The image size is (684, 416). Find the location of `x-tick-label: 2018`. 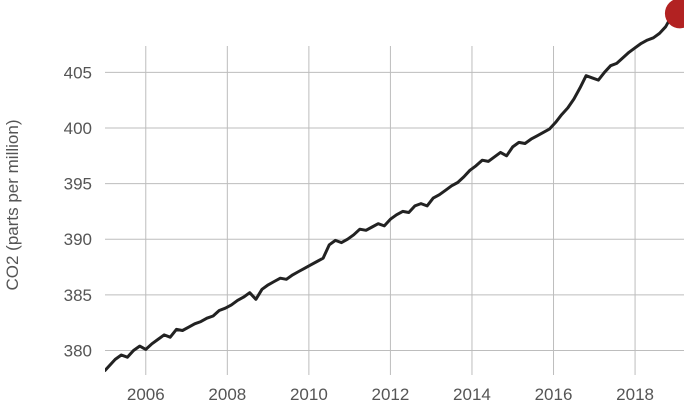

x-tick-label: 2018 is located at coordinates (635, 394).